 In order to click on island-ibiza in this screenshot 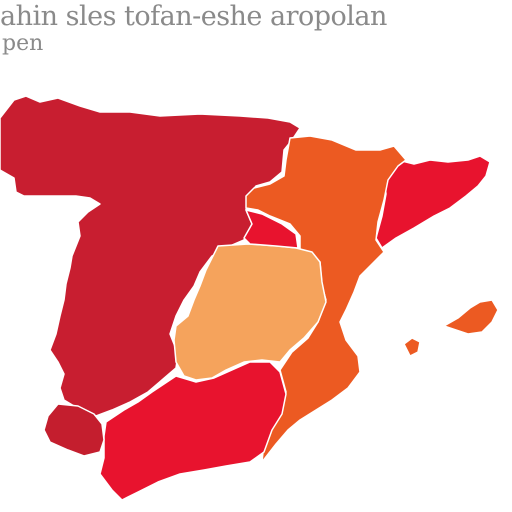, I will do `click(412, 347)`.